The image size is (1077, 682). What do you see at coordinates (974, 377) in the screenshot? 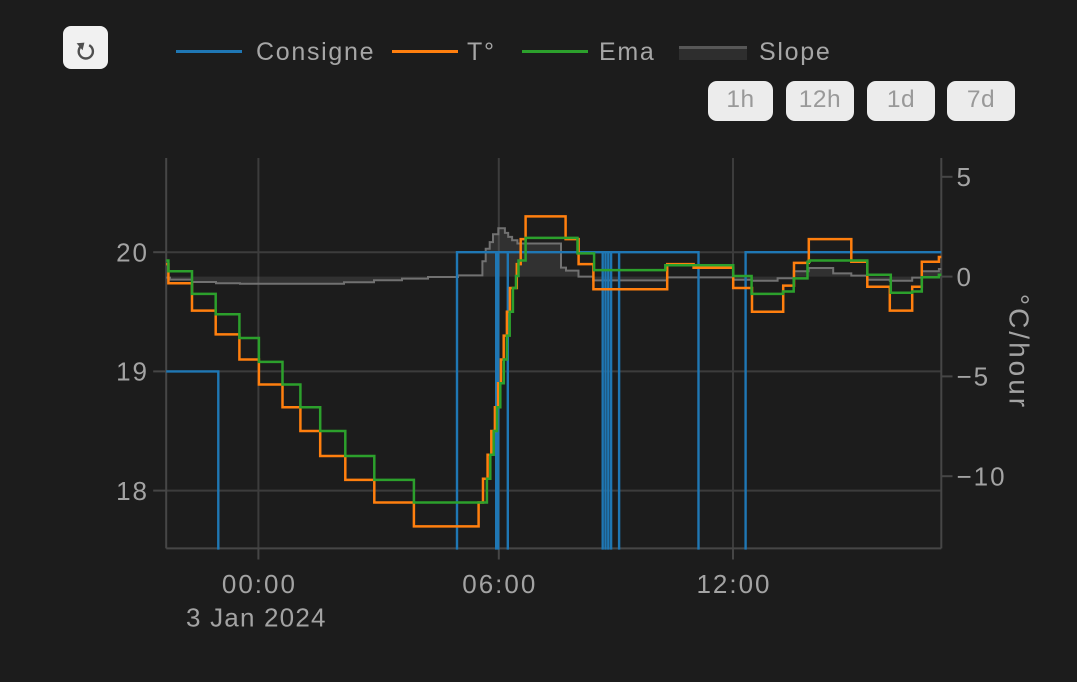
I see `svg-text: −5` at bounding box center [974, 377].